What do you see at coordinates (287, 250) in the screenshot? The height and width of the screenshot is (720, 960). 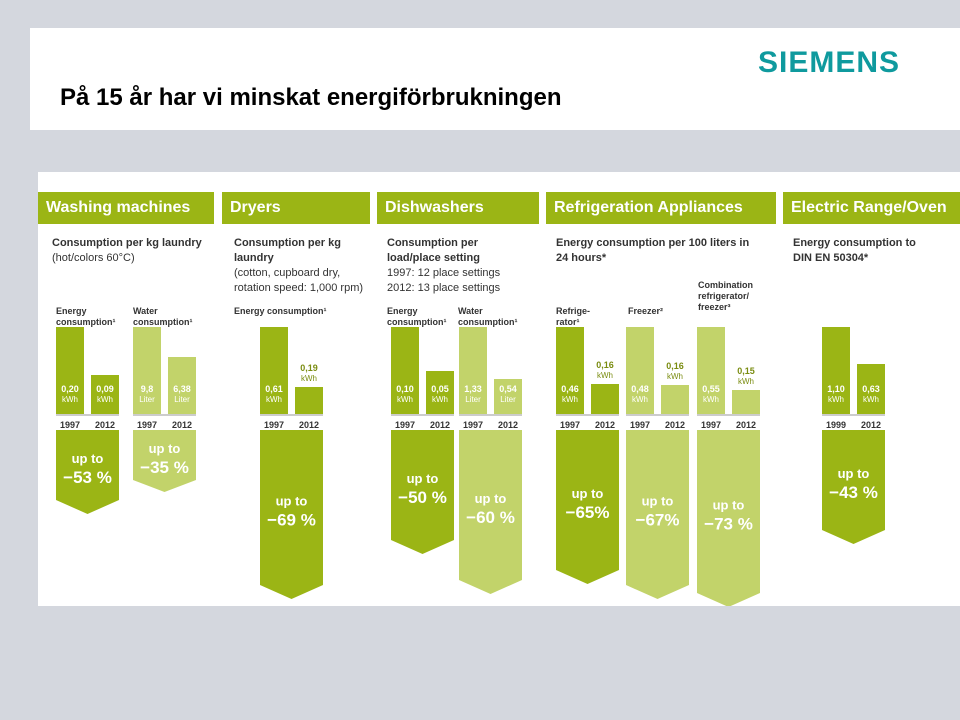 I see `dryers-desc-title: Consumption per kg laundry` at bounding box center [287, 250].